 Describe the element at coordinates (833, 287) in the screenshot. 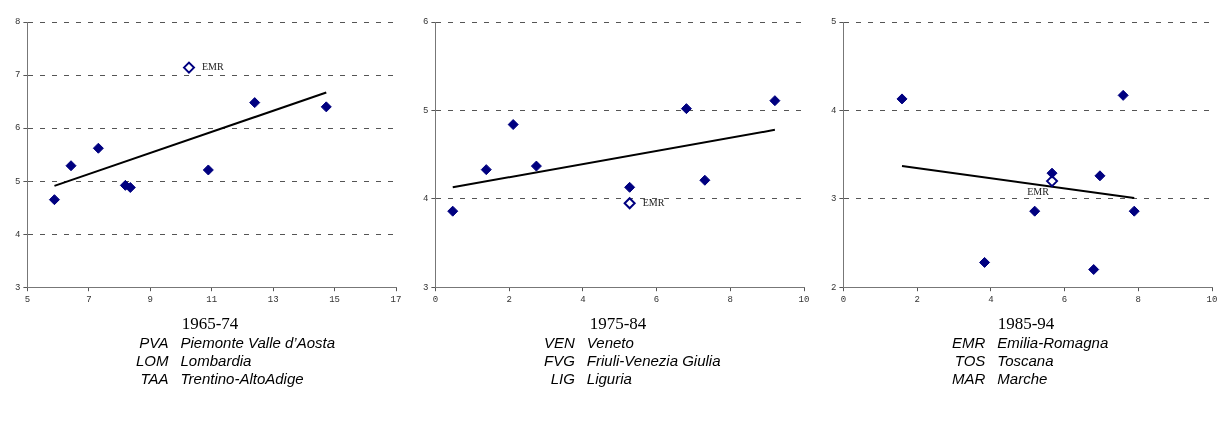

I see `y-tick-label: 2` at that location.